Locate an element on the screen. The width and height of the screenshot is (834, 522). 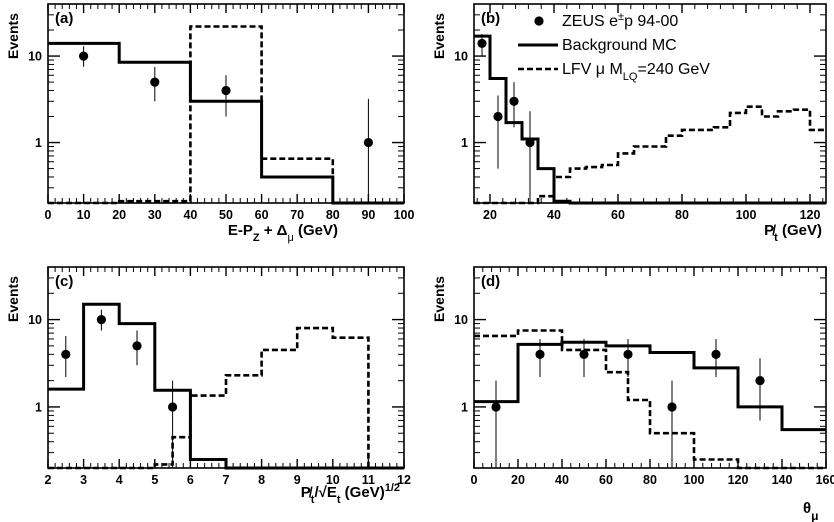
x-tick-label: 11 is located at coordinates (368, 480).